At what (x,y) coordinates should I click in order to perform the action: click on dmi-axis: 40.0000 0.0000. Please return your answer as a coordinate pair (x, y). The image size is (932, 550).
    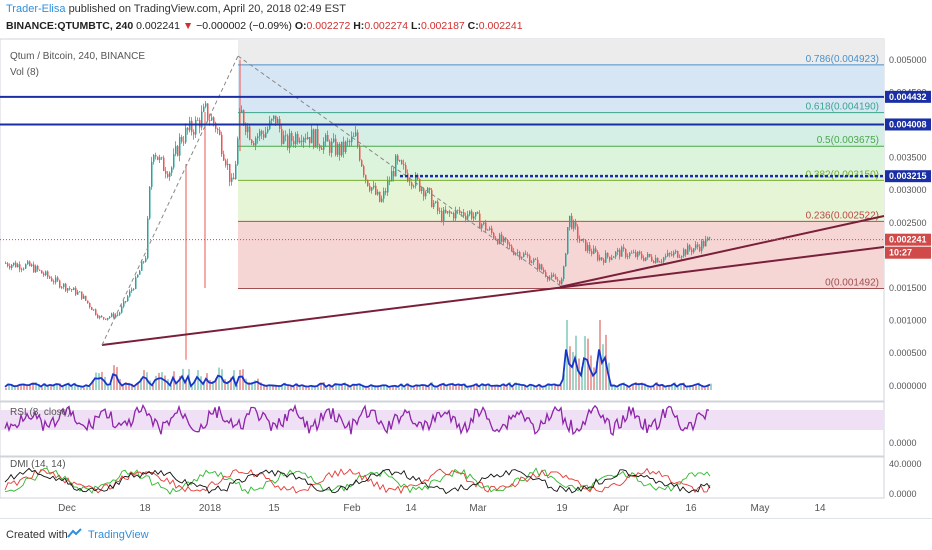
    Looking at the image, I should click on (905, 479).